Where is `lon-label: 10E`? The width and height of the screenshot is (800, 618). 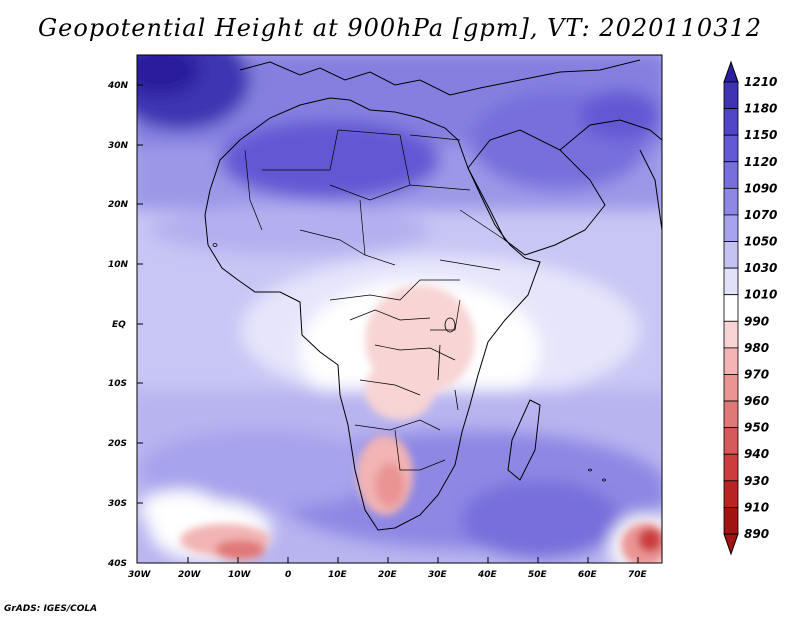 lon-label: 10E is located at coordinates (338, 575).